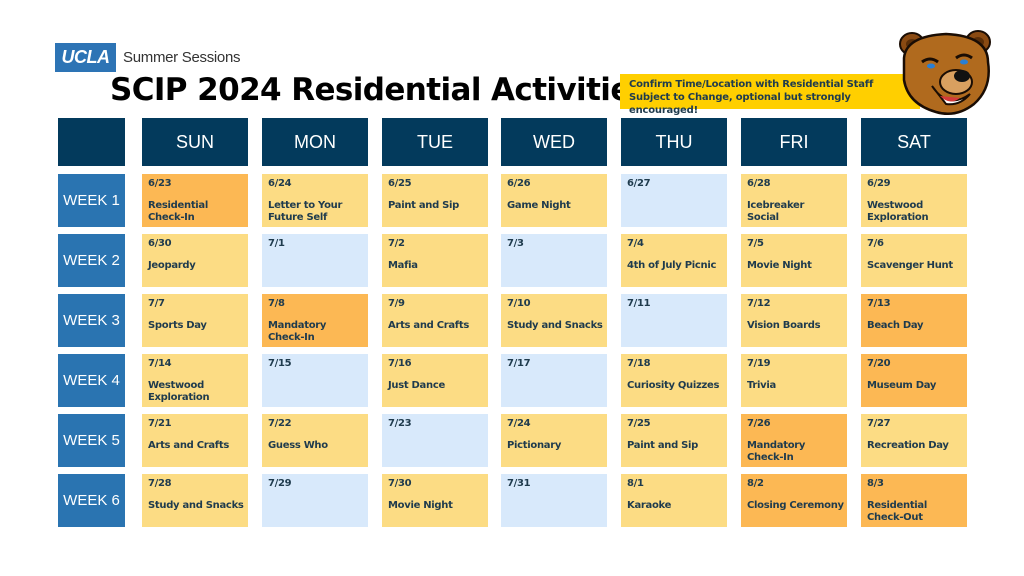 This screenshot has width=1024, height=576. What do you see at coordinates (534, 445) in the screenshot?
I see `day-activity: Pictionary` at bounding box center [534, 445].